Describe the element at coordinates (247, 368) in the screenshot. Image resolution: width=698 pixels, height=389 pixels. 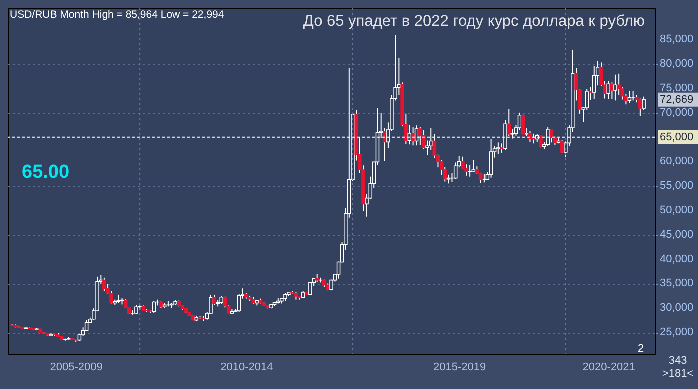
I see `x-tick-label: 2010-2014` at that location.